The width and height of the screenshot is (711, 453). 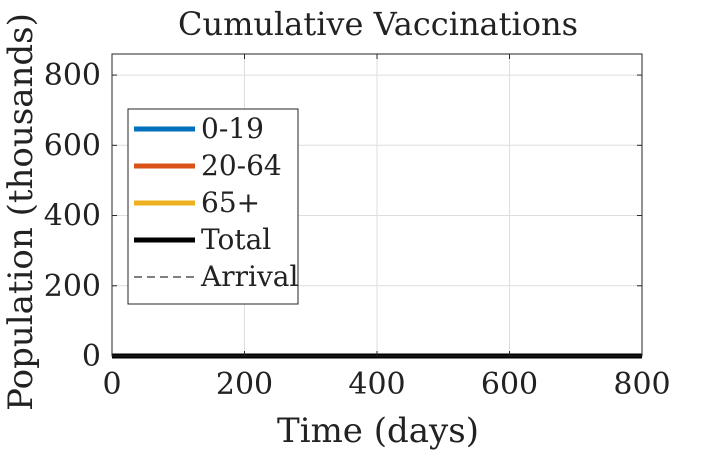 I want to click on legend-label: 20-64, so click(x=241, y=165).